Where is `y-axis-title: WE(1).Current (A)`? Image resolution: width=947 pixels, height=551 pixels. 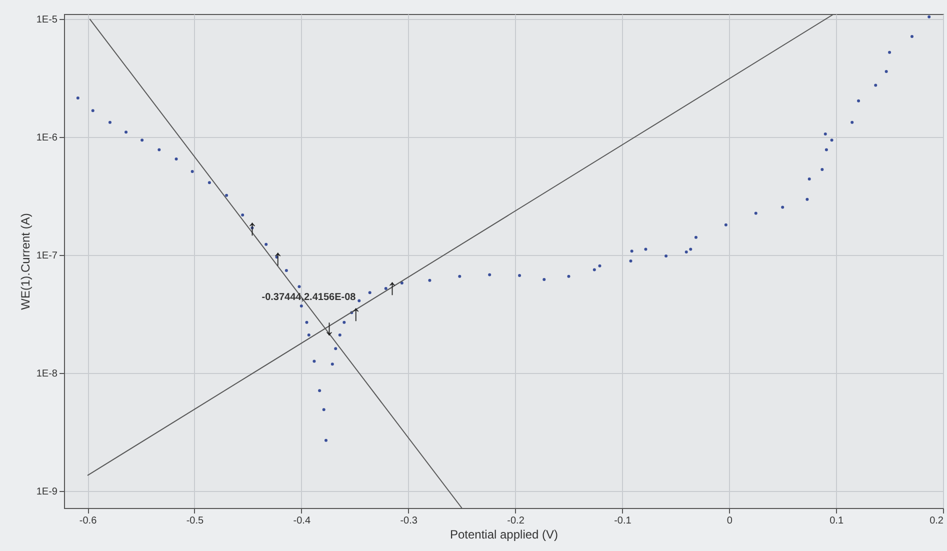 y-axis-title: WE(1).Current (A) is located at coordinates (25, 261).